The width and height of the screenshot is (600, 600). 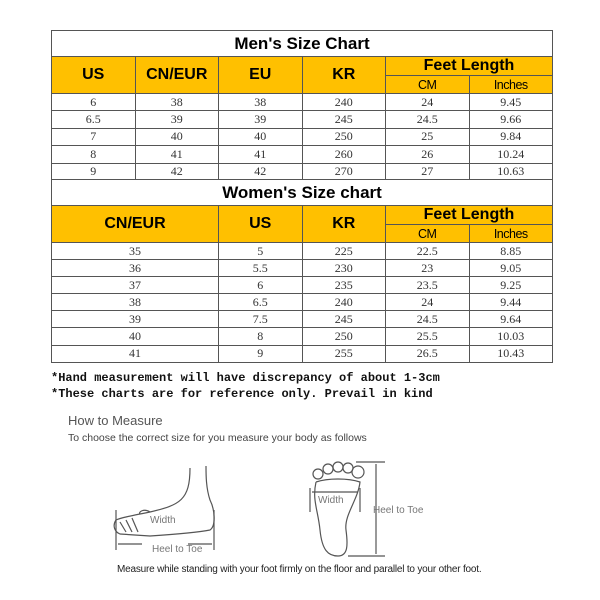 I want to click on table-cell: 37, so click(x=135, y=285).